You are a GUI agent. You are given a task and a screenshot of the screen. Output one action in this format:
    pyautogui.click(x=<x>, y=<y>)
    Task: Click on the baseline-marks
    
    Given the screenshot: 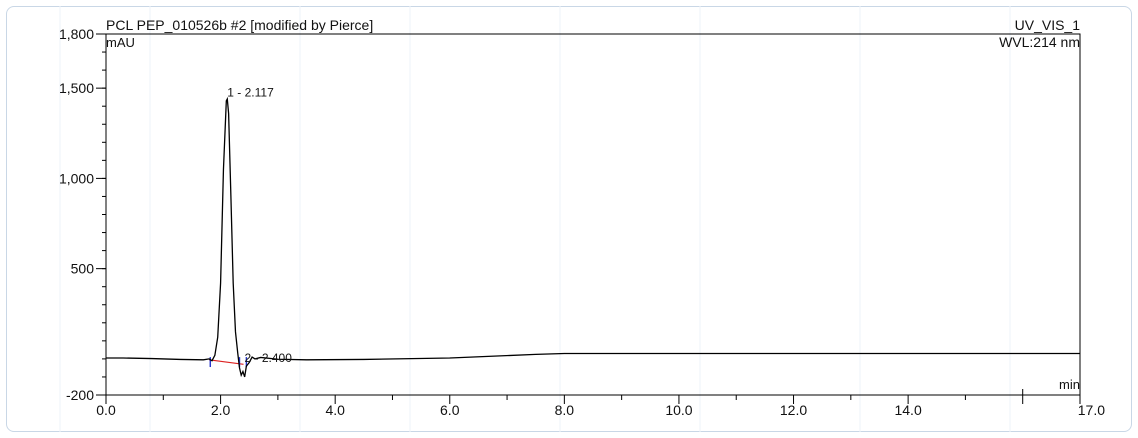 What is the action you would take?
    pyautogui.click(x=228, y=362)
    